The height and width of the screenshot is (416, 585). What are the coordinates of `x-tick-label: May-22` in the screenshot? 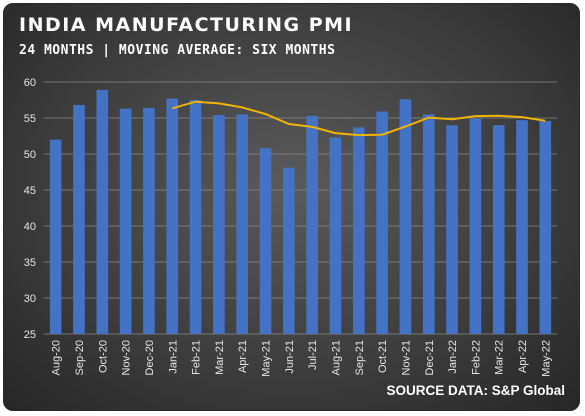 It's located at (546, 358).